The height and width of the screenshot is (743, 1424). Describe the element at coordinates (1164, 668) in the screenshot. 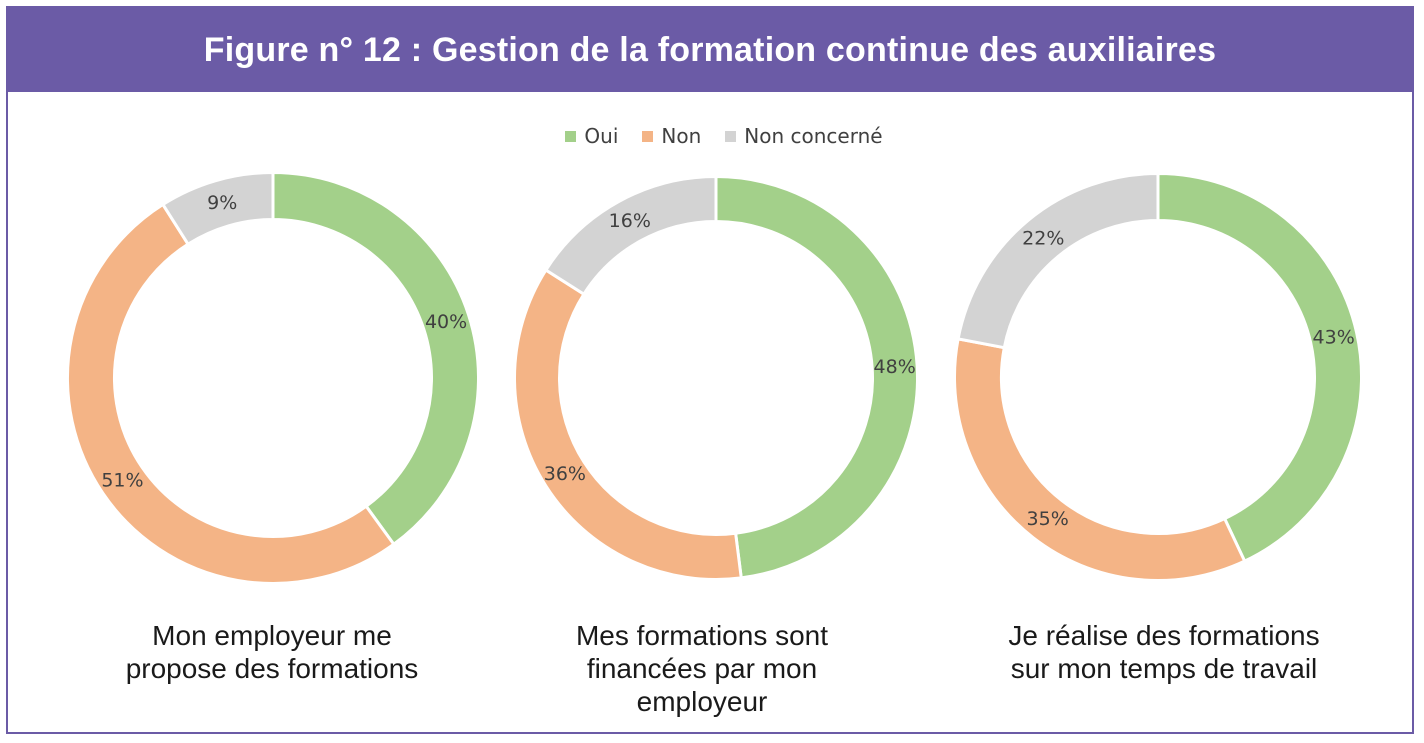

I see `chart-3-caption-line-2: sur mon temps de travail` at that location.